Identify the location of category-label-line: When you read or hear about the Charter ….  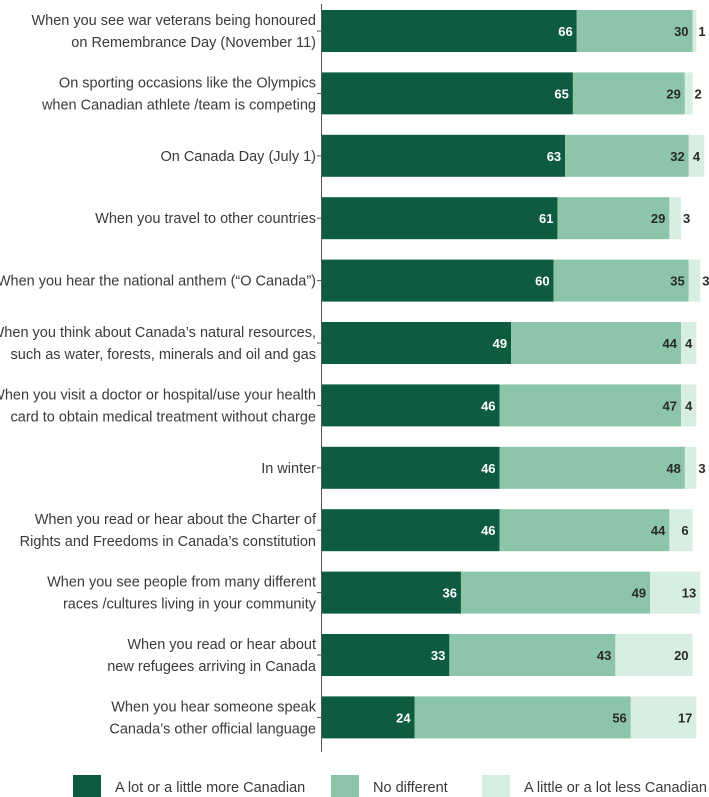
(176, 520).